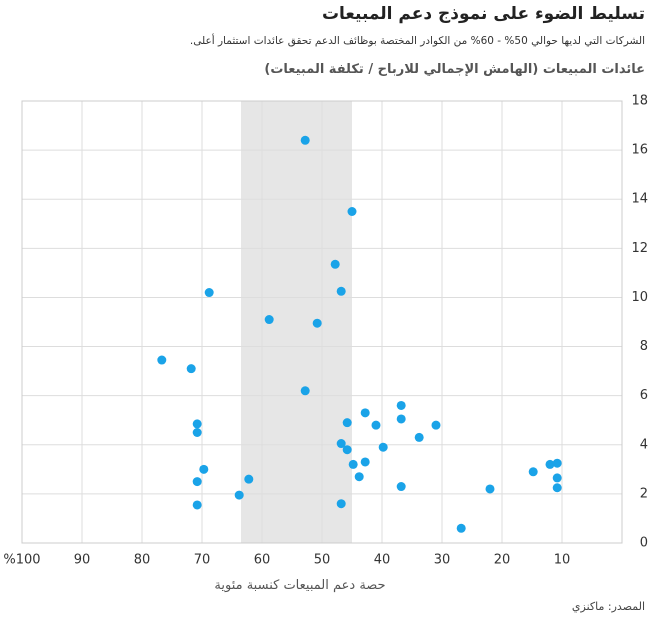  Describe the element at coordinates (639, 150) in the screenshot. I see `y-tick-label: 16` at that location.